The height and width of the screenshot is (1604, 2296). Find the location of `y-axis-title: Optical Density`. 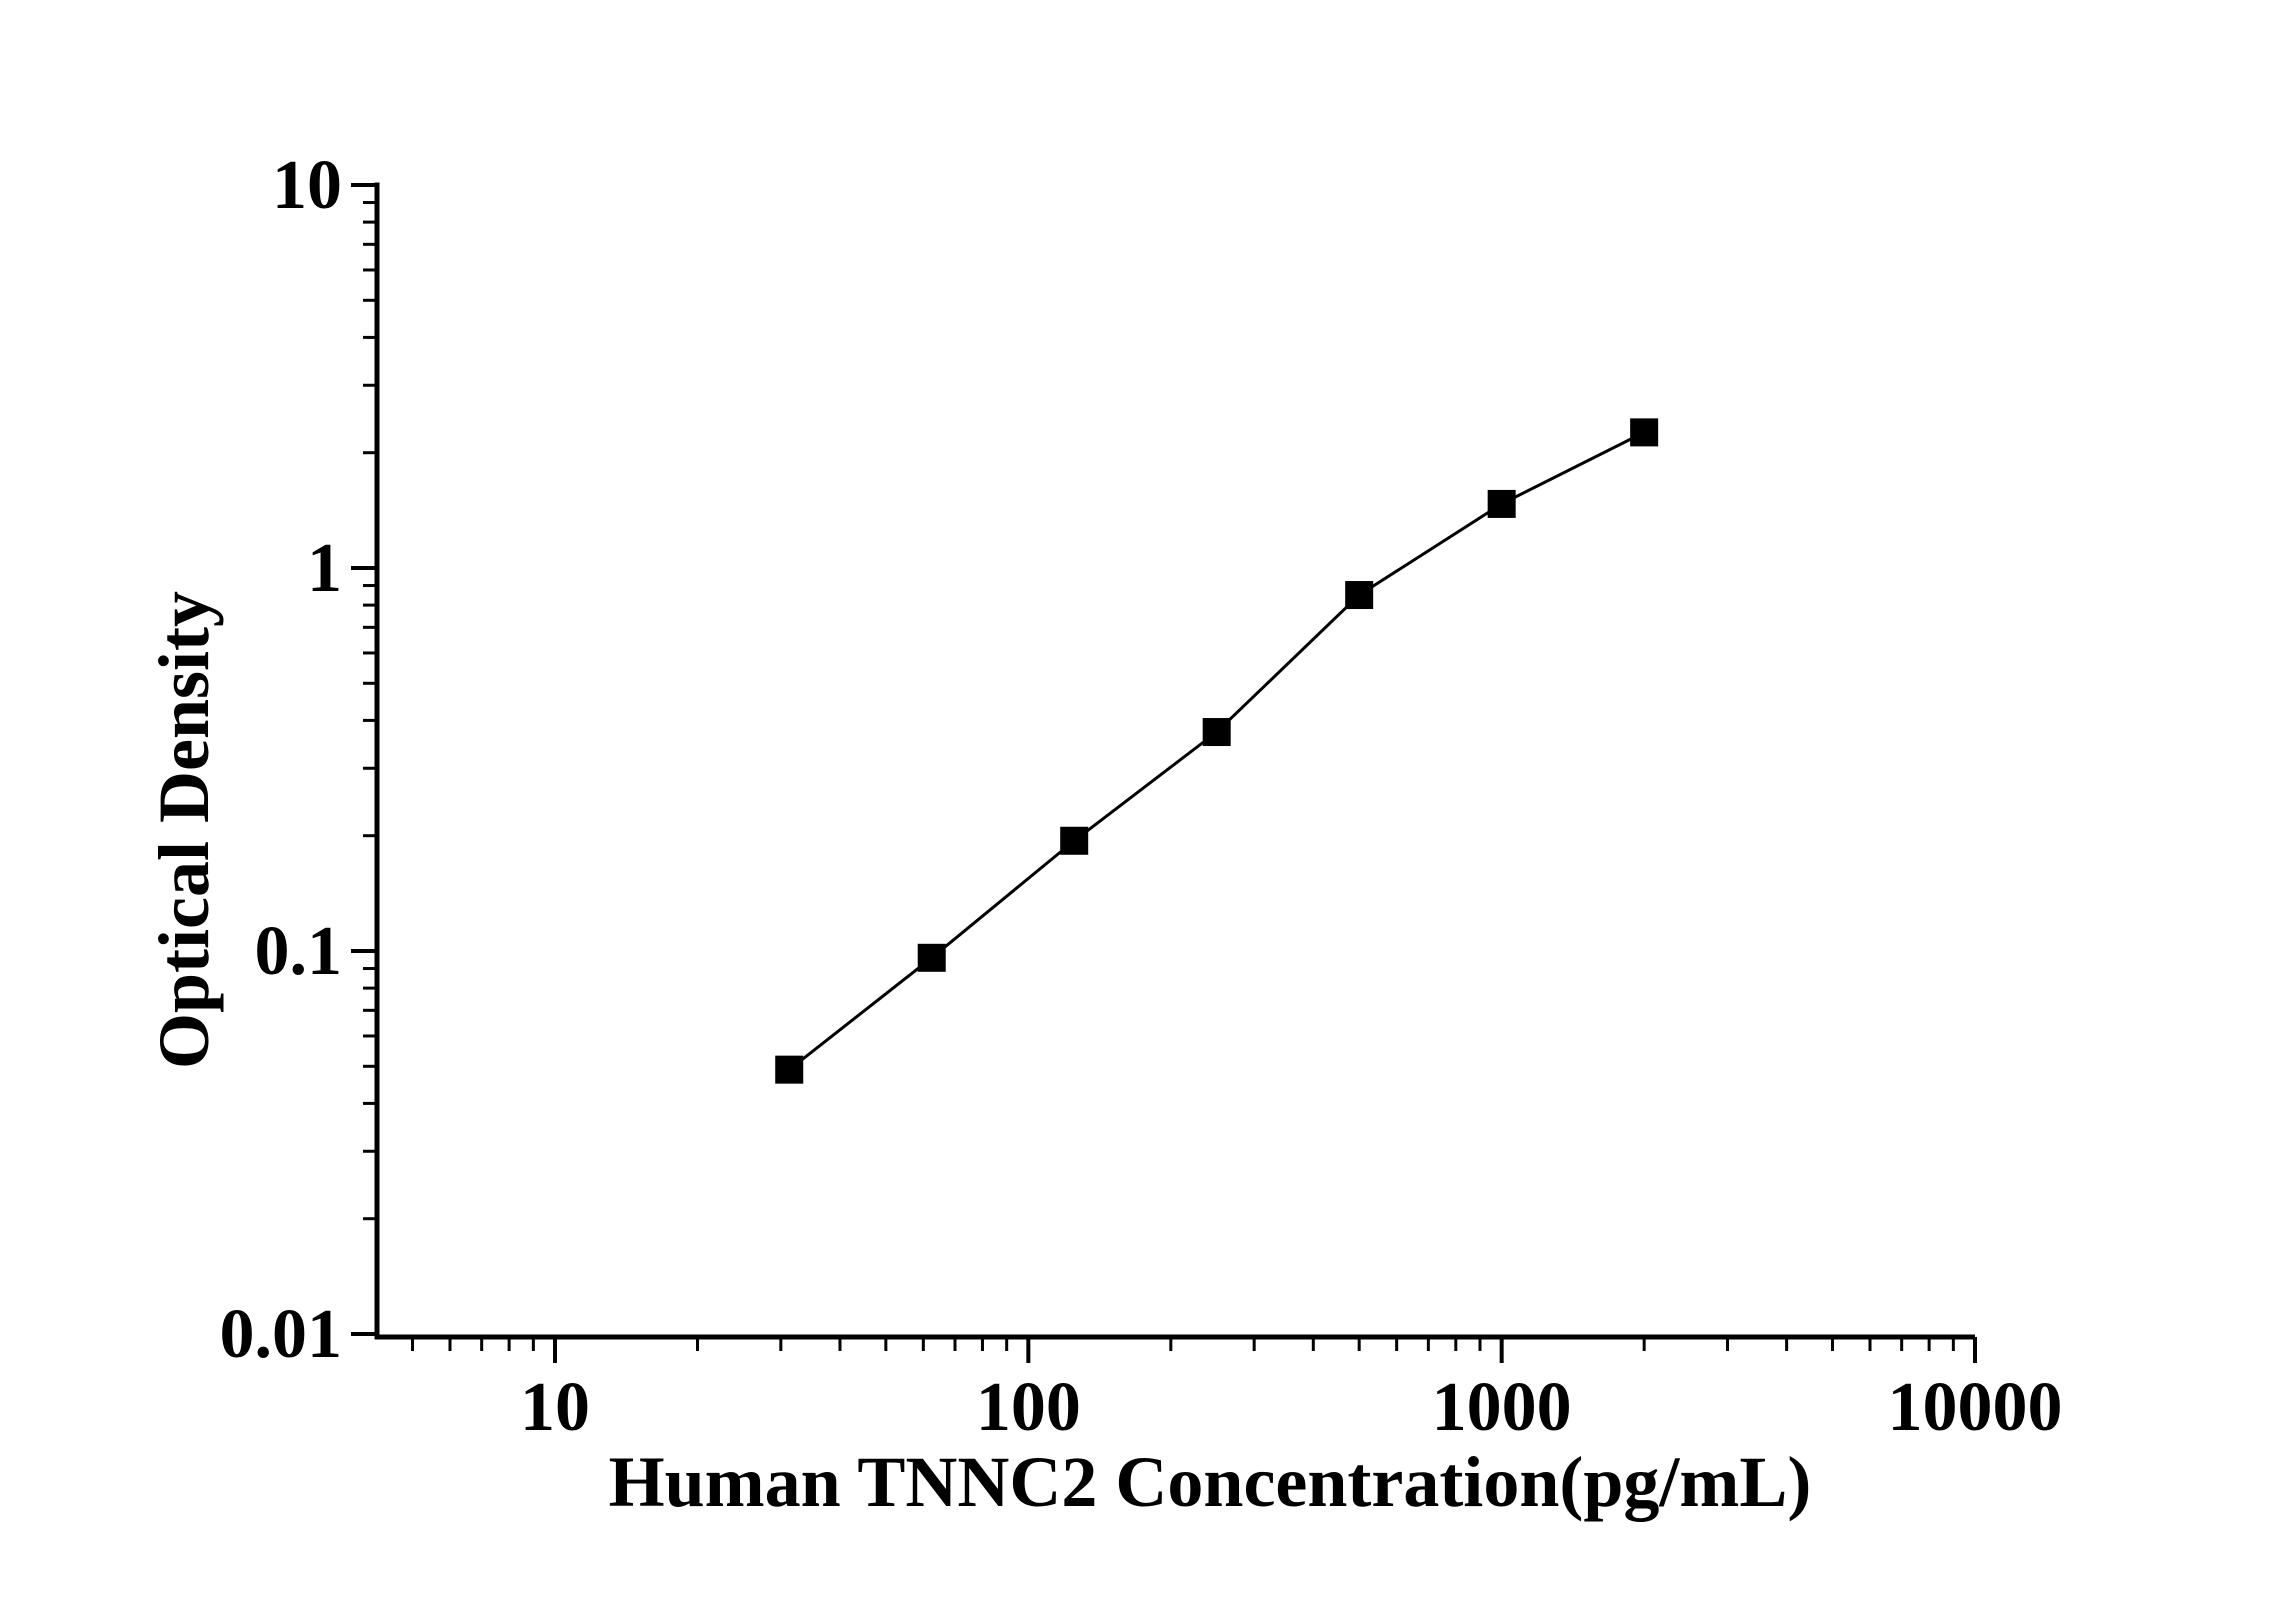

y-axis-title: Optical Density is located at coordinates (184, 830).